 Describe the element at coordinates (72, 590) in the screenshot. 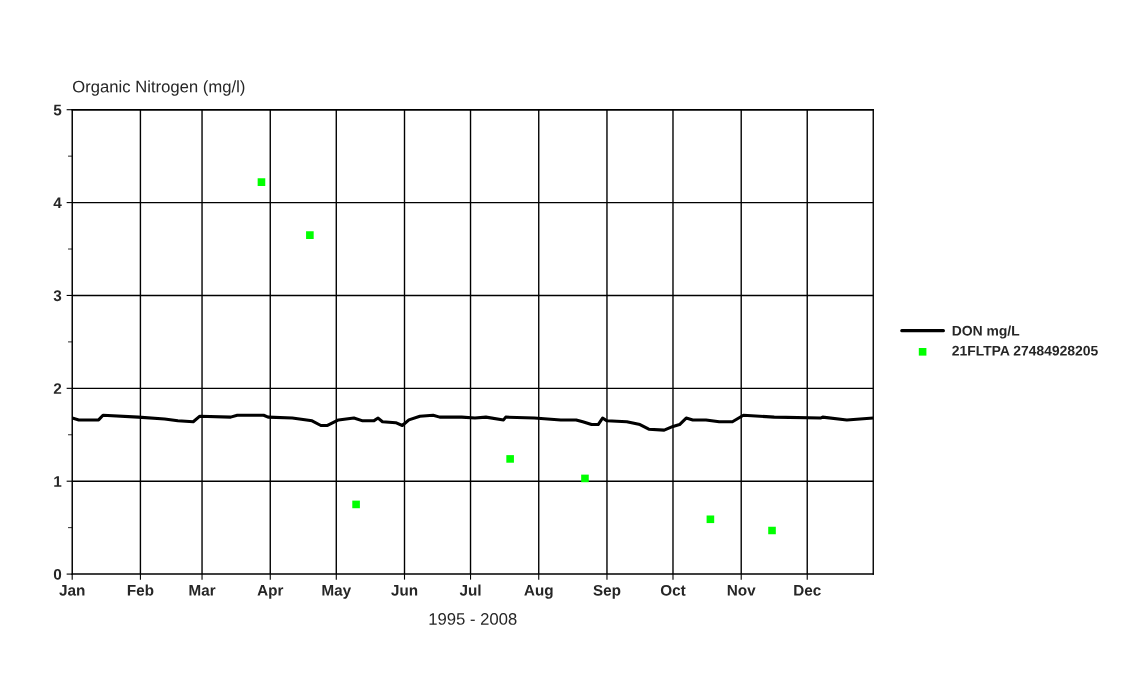

I see `x-tick-label: Jan` at that location.